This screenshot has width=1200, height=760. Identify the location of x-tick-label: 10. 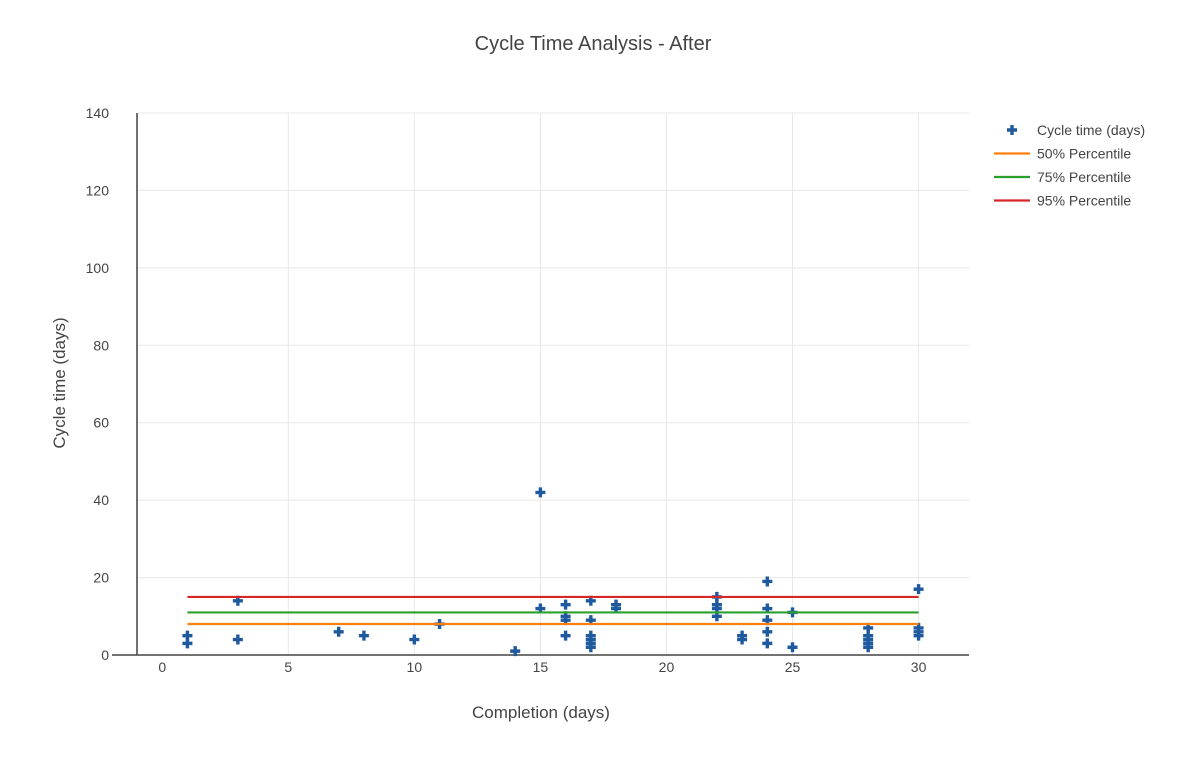
(415, 667).